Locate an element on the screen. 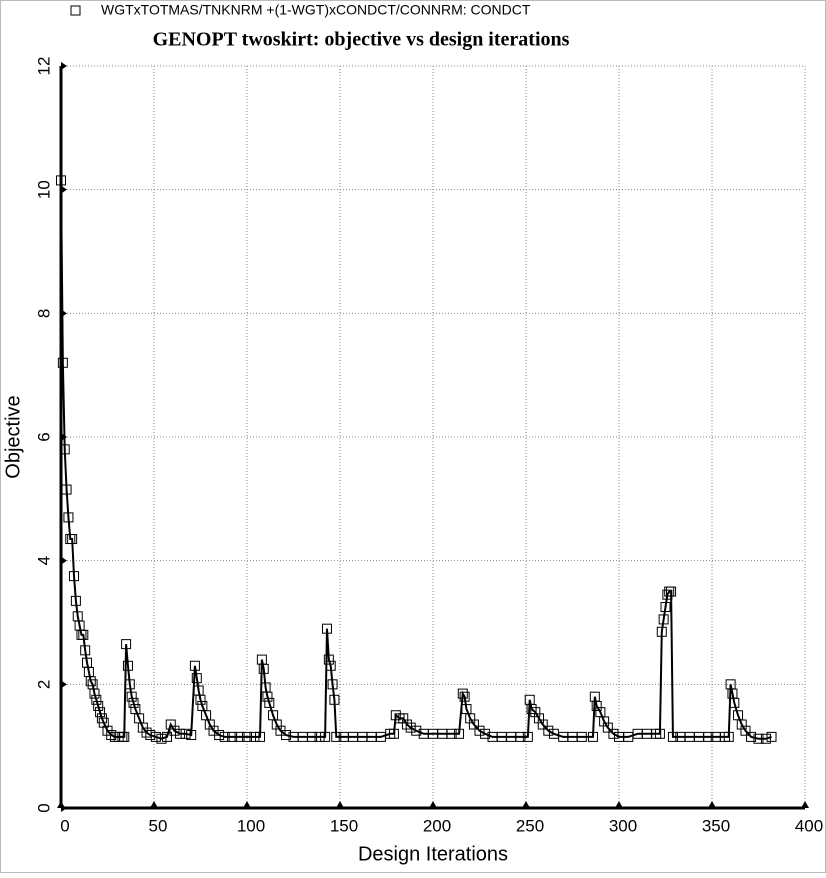  y-tick-label: 8 is located at coordinates (43, 313).